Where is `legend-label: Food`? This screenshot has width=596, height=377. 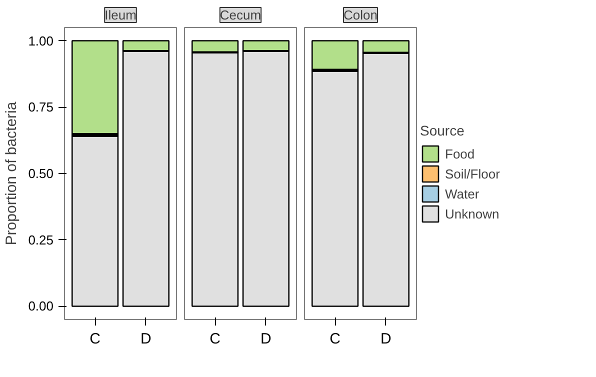
legend-label: Food is located at coordinates (460, 153).